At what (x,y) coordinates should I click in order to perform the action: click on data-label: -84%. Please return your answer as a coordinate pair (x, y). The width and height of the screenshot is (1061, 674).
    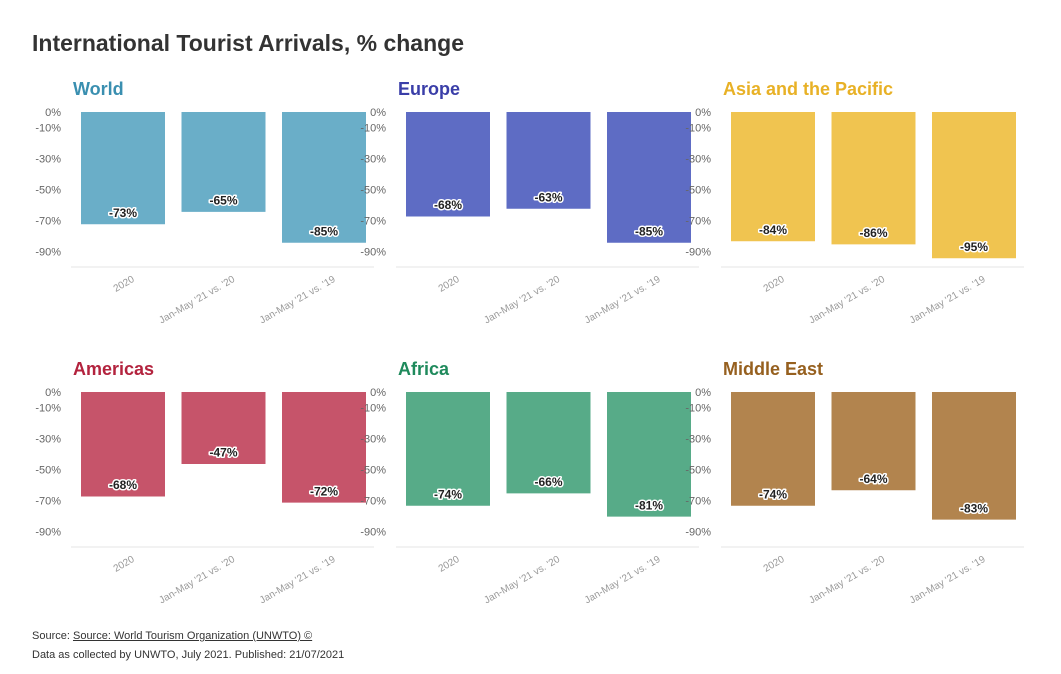
    Looking at the image, I should click on (773, 230).